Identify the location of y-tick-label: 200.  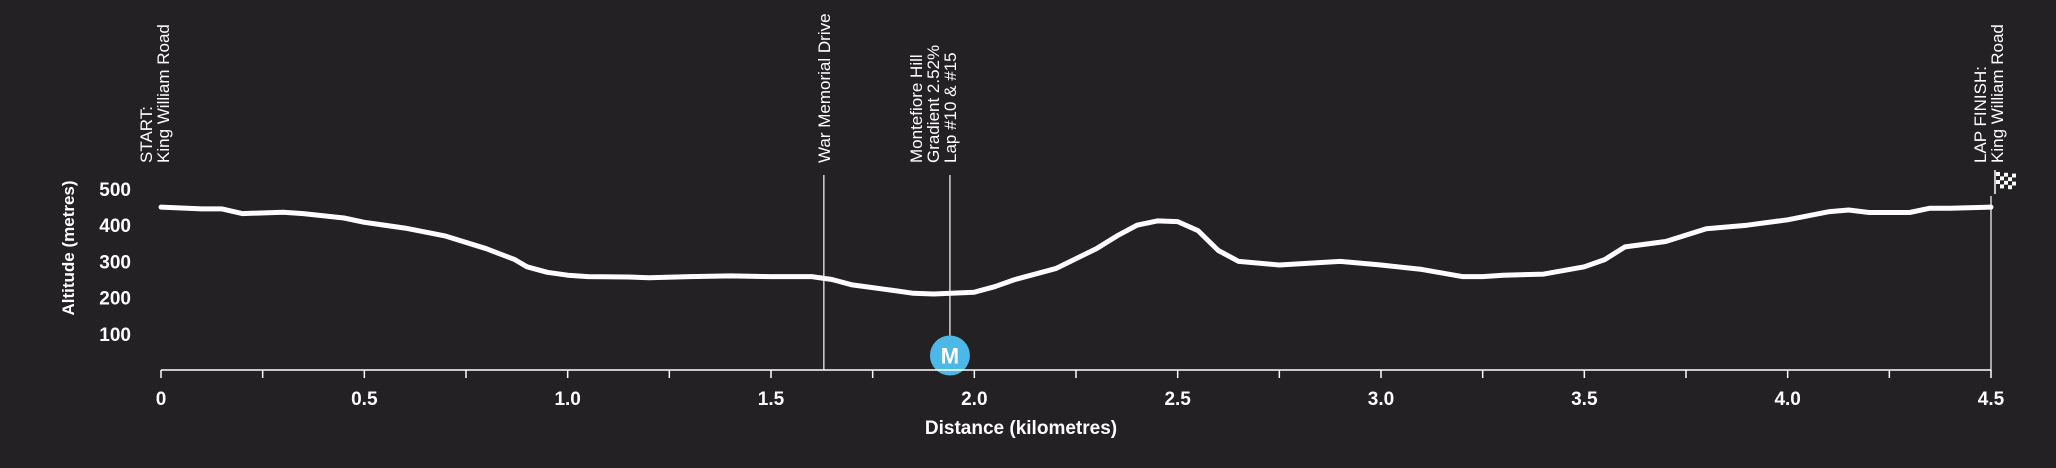
(115, 299).